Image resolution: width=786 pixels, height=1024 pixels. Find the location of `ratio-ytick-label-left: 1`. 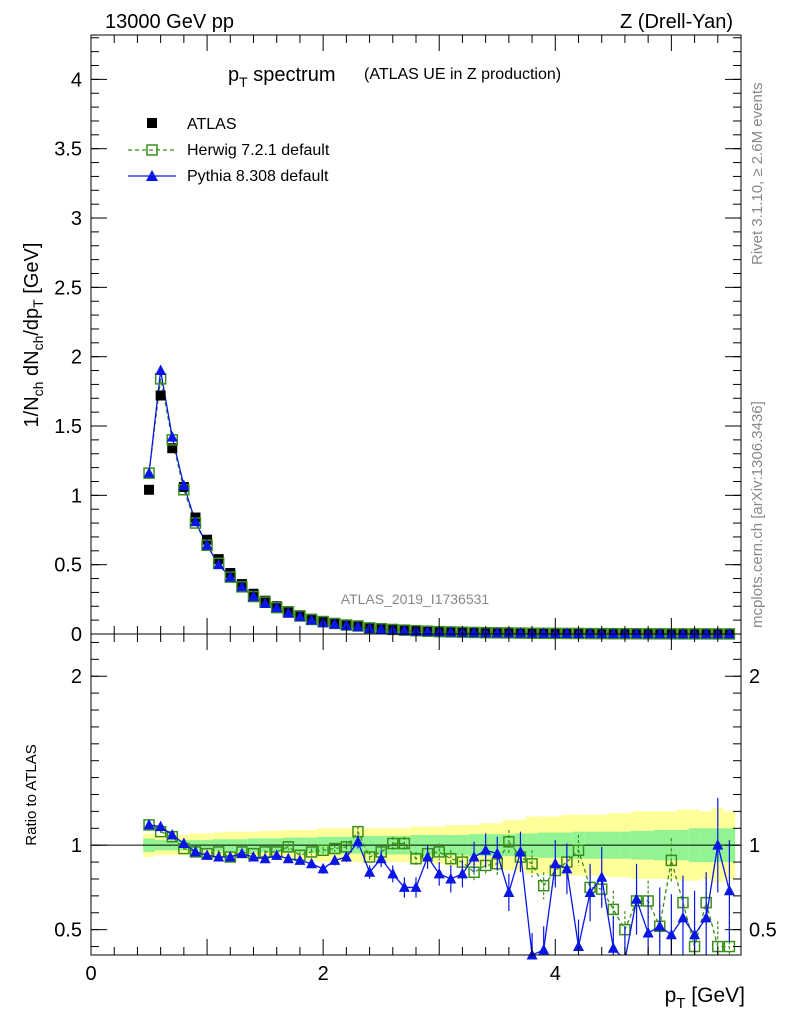

ratio-ytick-label-left: 1 is located at coordinates (76, 846).